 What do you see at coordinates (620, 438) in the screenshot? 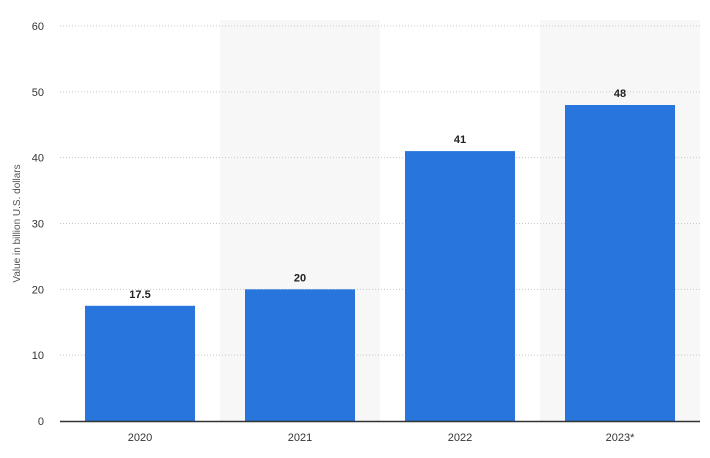
I see `x-tick-label: 2023*` at bounding box center [620, 438].